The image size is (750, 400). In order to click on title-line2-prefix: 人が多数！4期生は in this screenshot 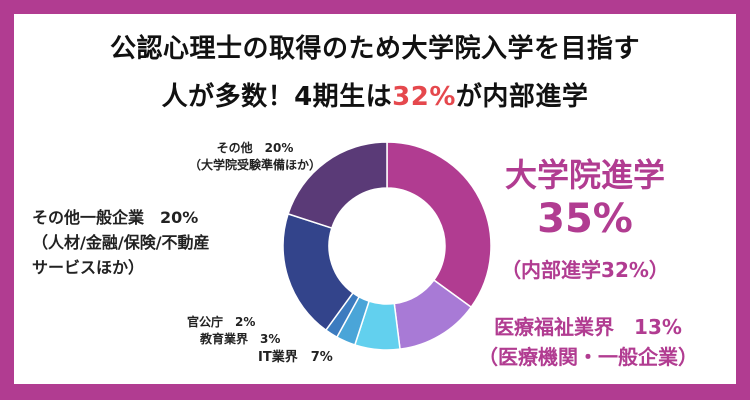, I will do `click(277, 97)`.